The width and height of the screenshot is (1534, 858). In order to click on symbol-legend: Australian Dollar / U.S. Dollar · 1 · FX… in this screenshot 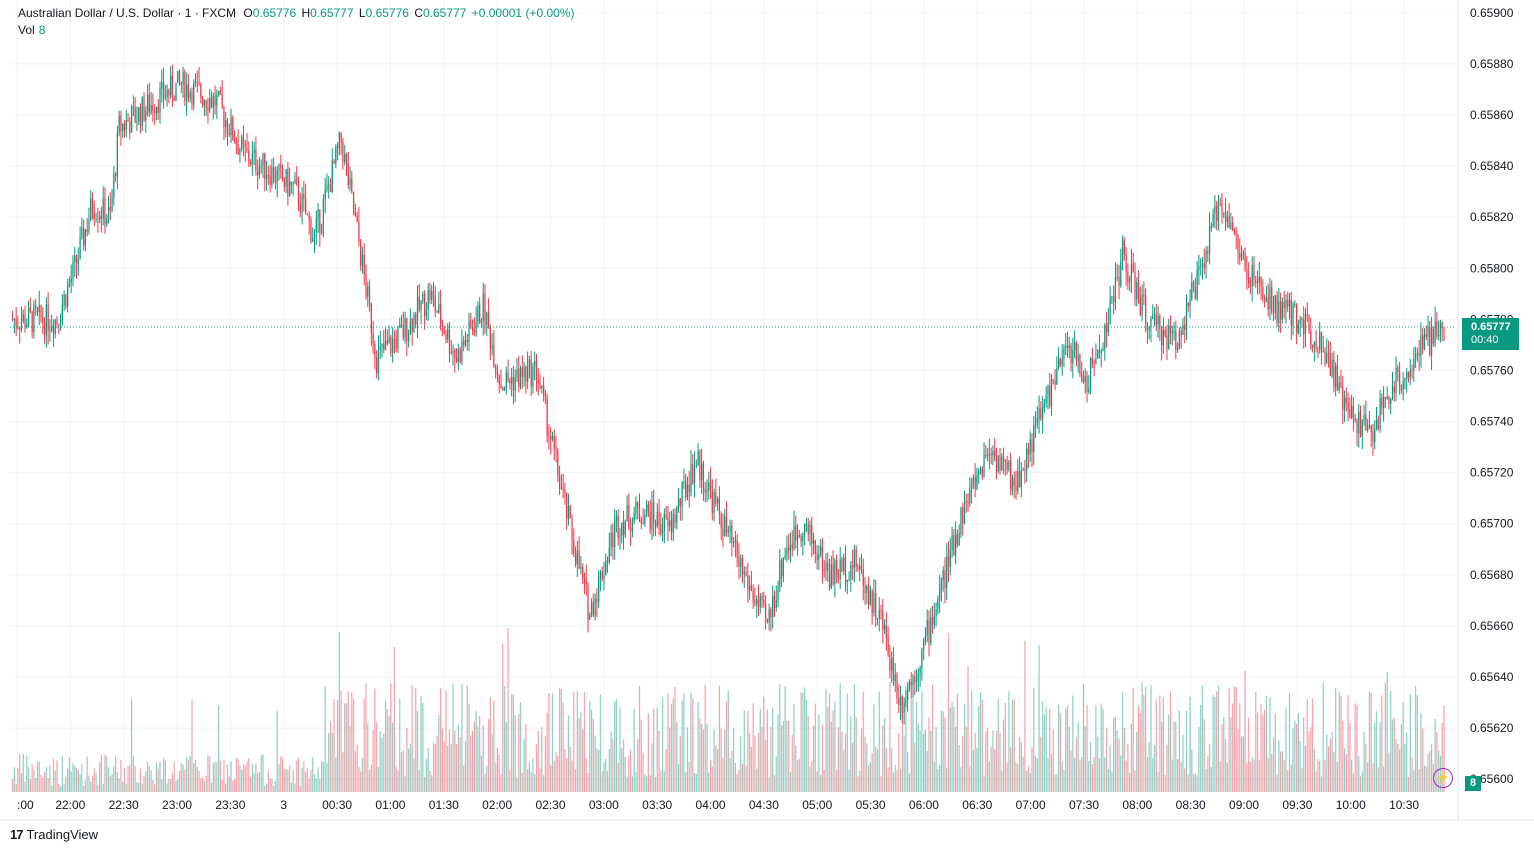, I will do `click(296, 13)`.